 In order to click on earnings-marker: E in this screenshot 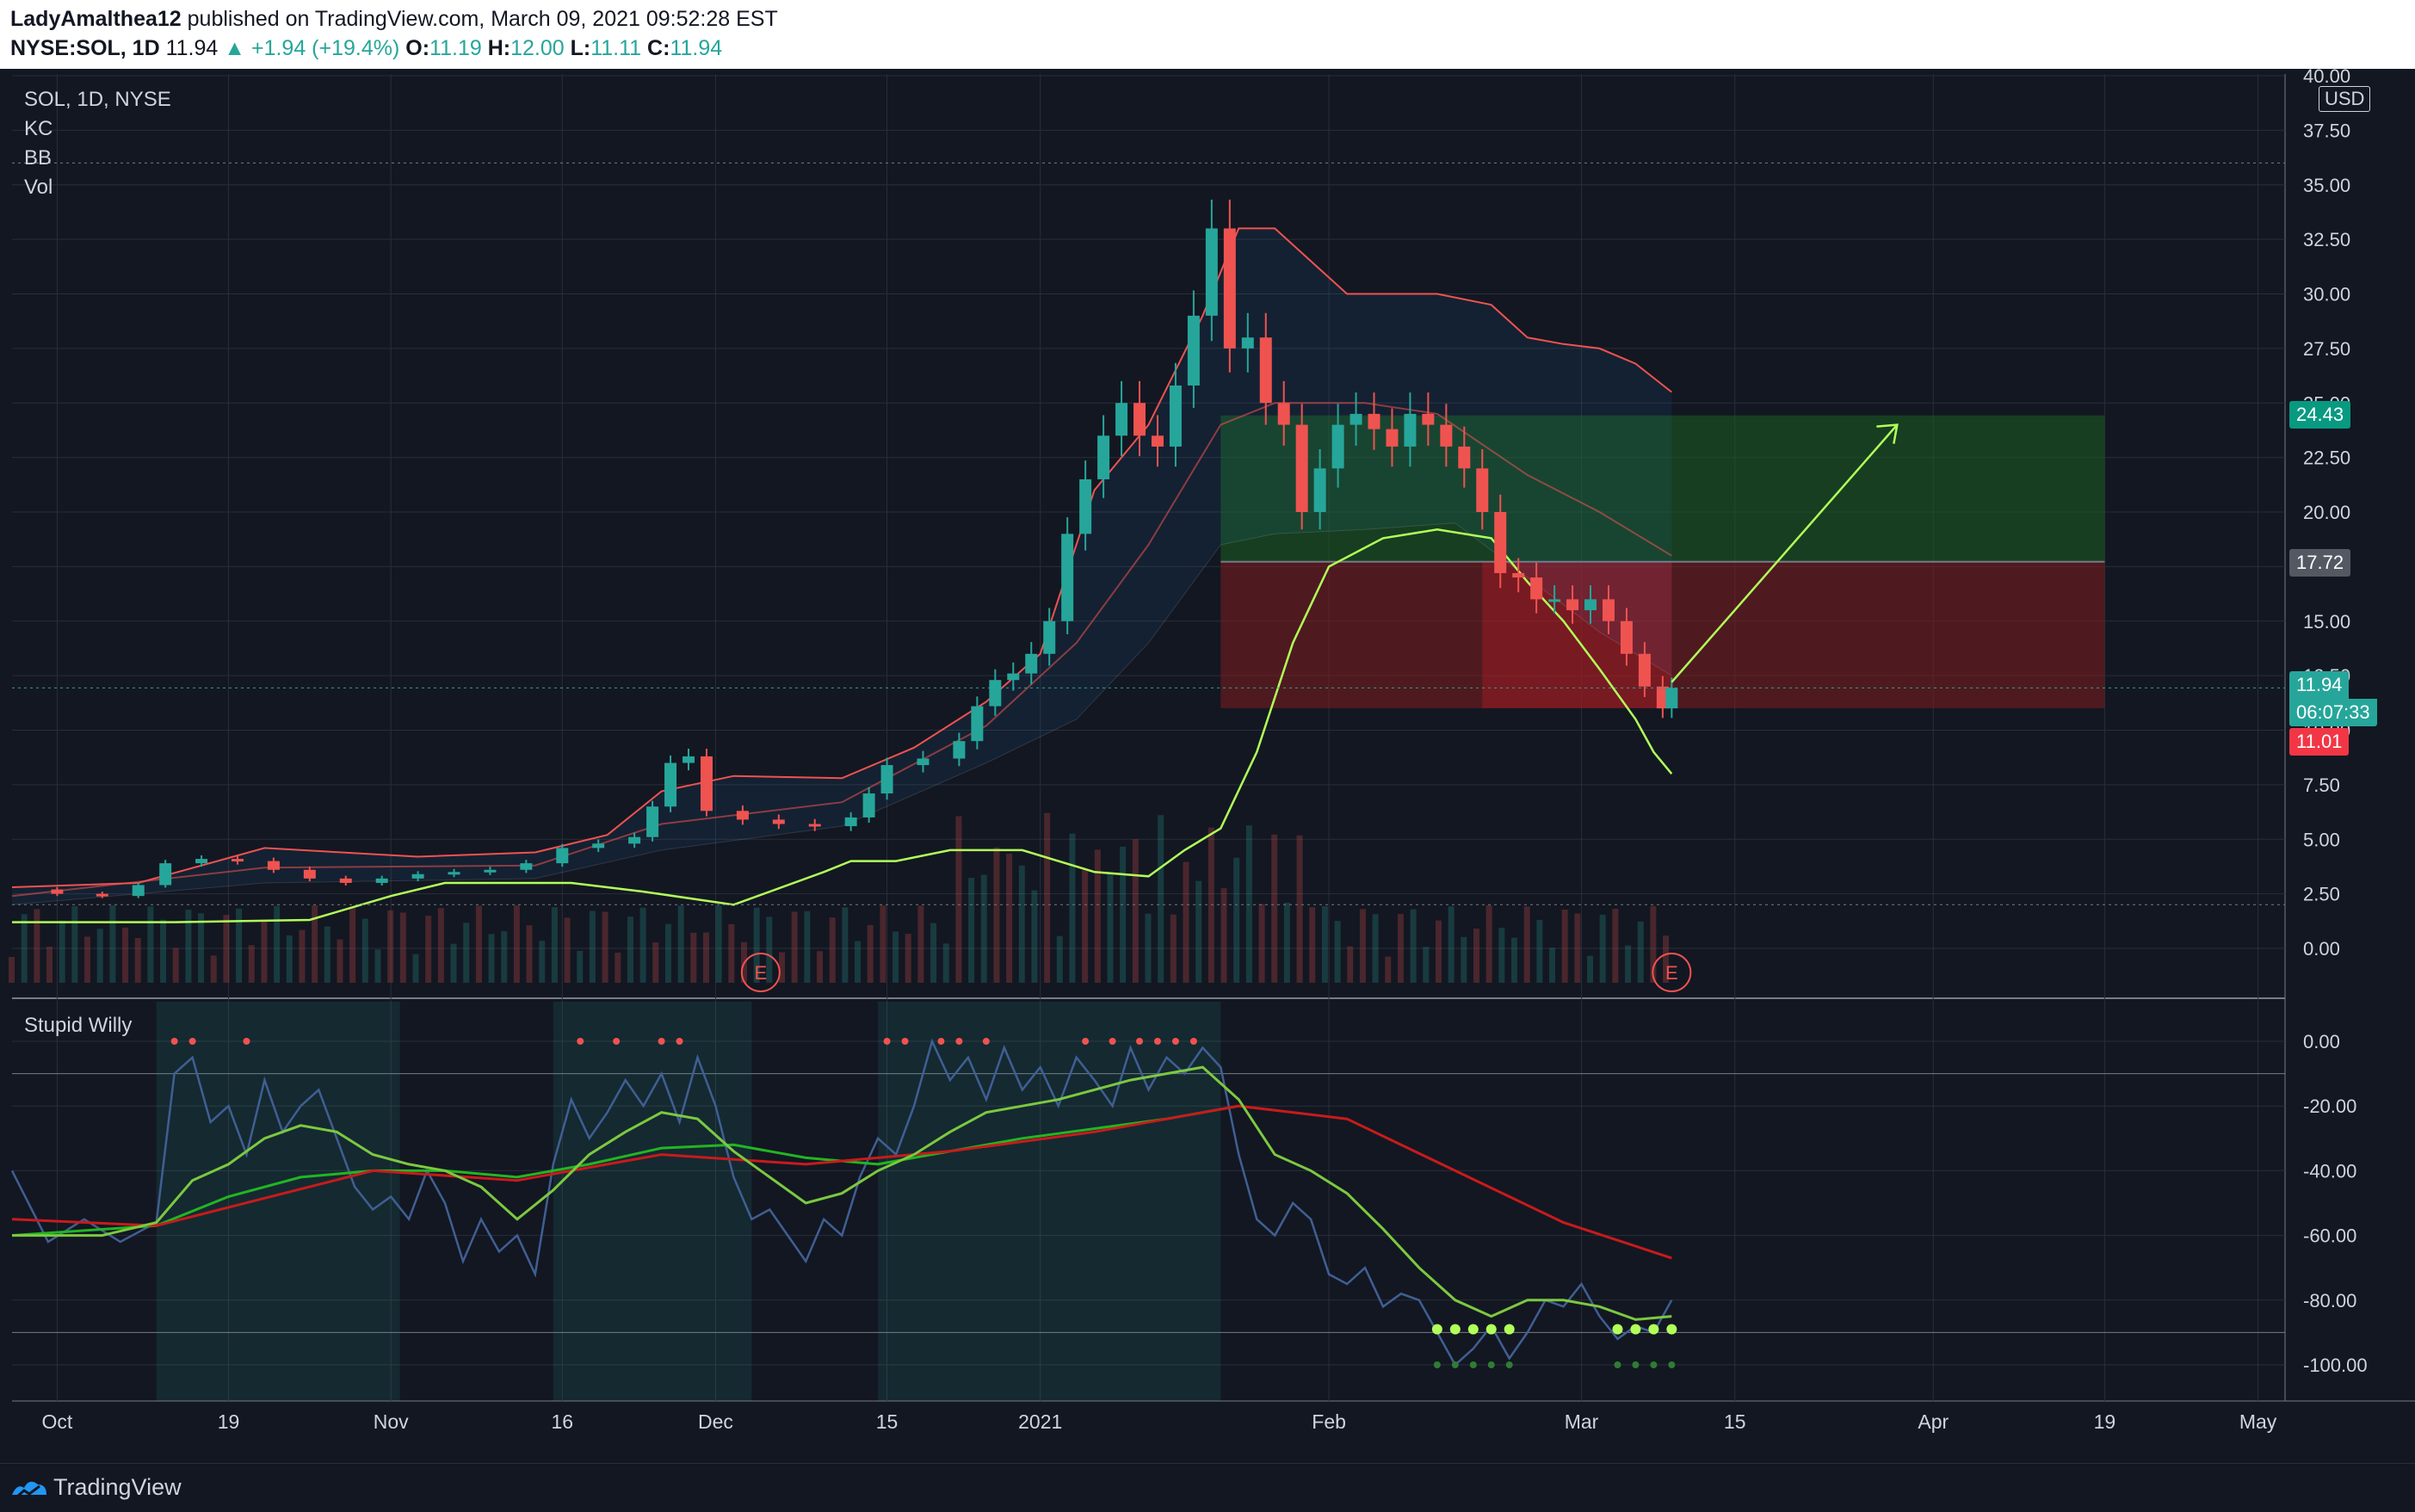, I will do `click(1672, 972)`.